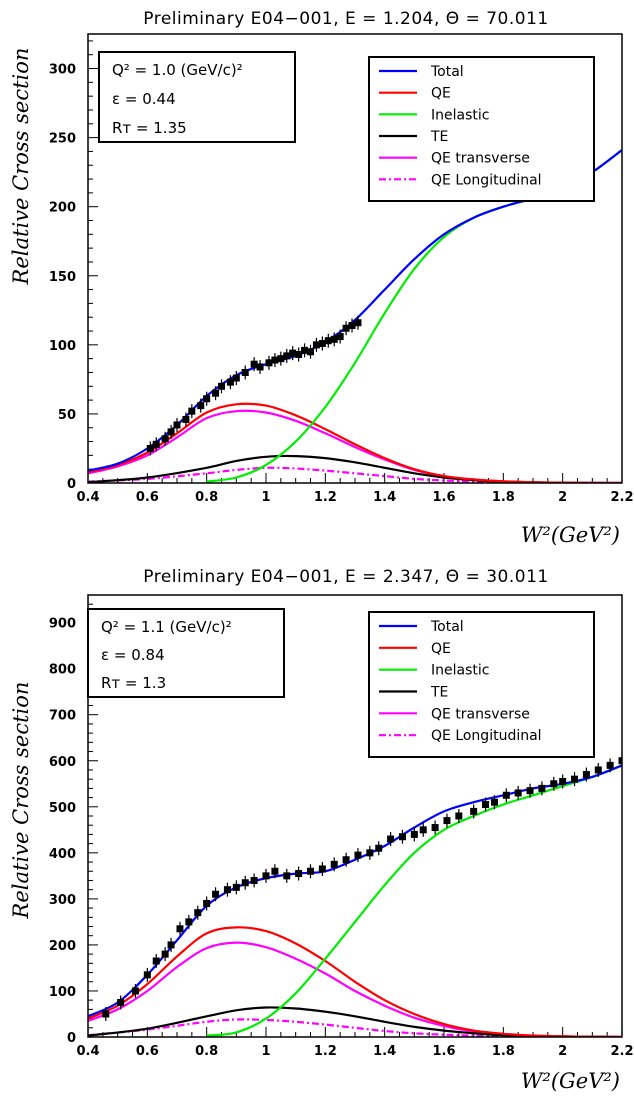 Image resolution: width=634 pixels, height=1100 pixels. Describe the element at coordinates (62, 624) in the screenshot. I see `y-tick-label: 900` at that location.